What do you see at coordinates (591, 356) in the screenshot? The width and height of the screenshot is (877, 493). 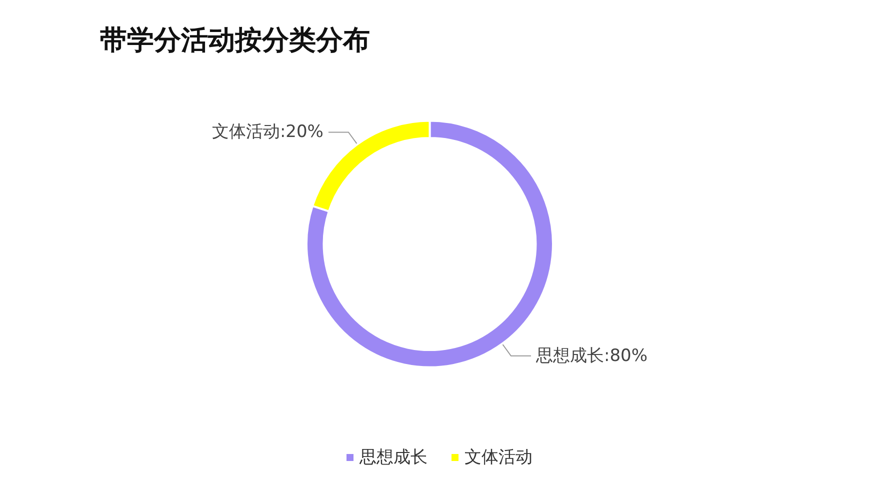 I see `data-label: 思想成长:80%` at bounding box center [591, 356].